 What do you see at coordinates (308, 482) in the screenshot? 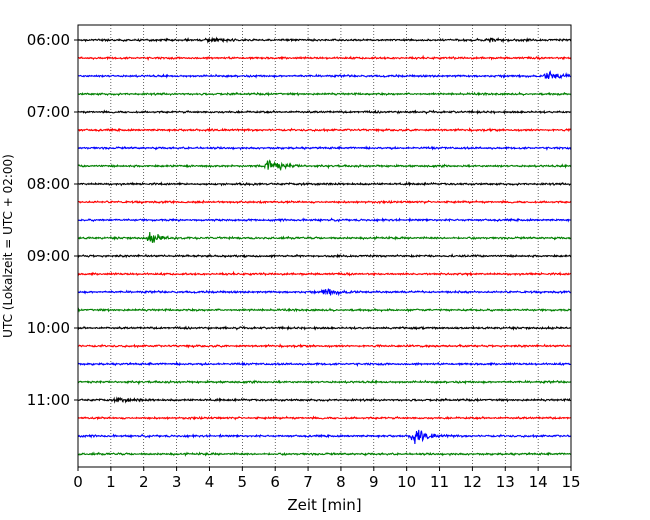
I see `x-tick-label: 7` at bounding box center [308, 482].